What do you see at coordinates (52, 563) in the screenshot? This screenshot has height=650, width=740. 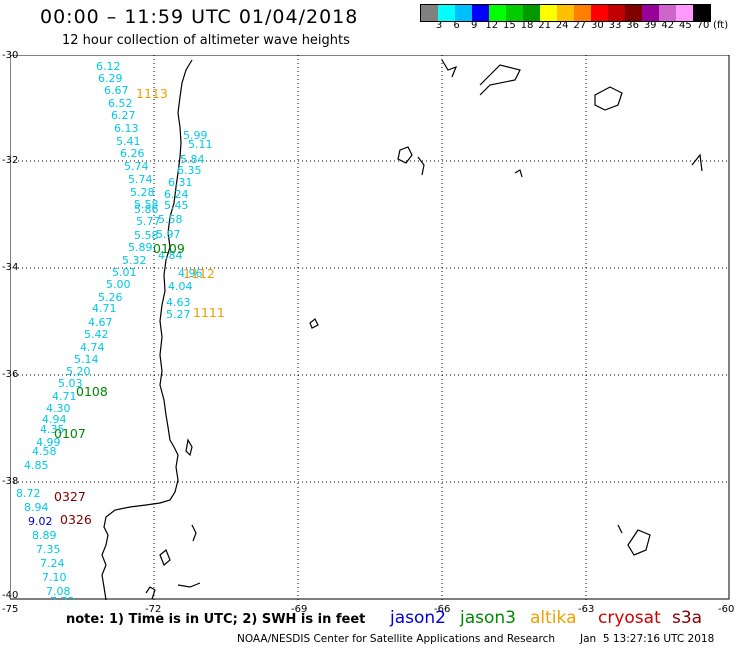 I see `wave-height-label: 7.24` at bounding box center [52, 563].